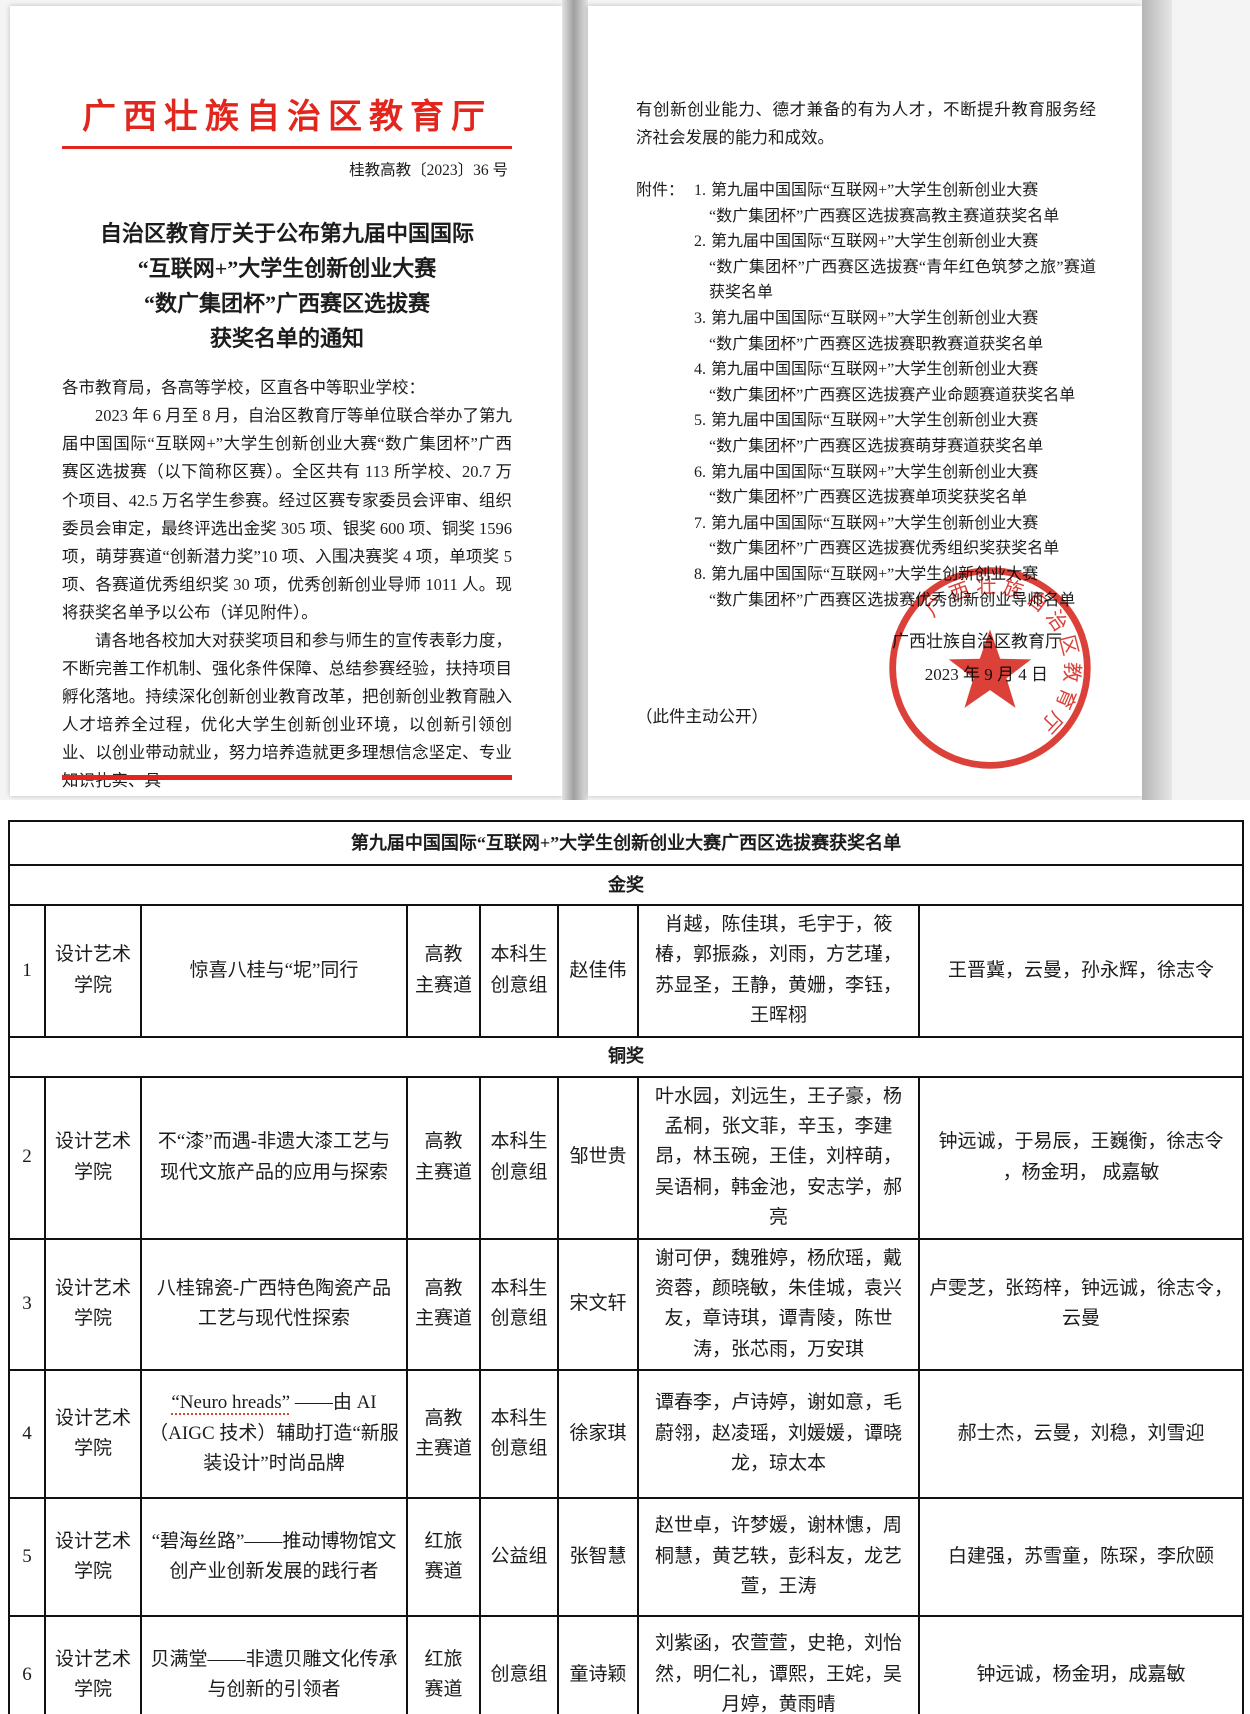 This screenshot has height=1714, width=1250. Describe the element at coordinates (231, 1403) in the screenshot. I see `project-english-title: “Neuro hreads”` at that location.